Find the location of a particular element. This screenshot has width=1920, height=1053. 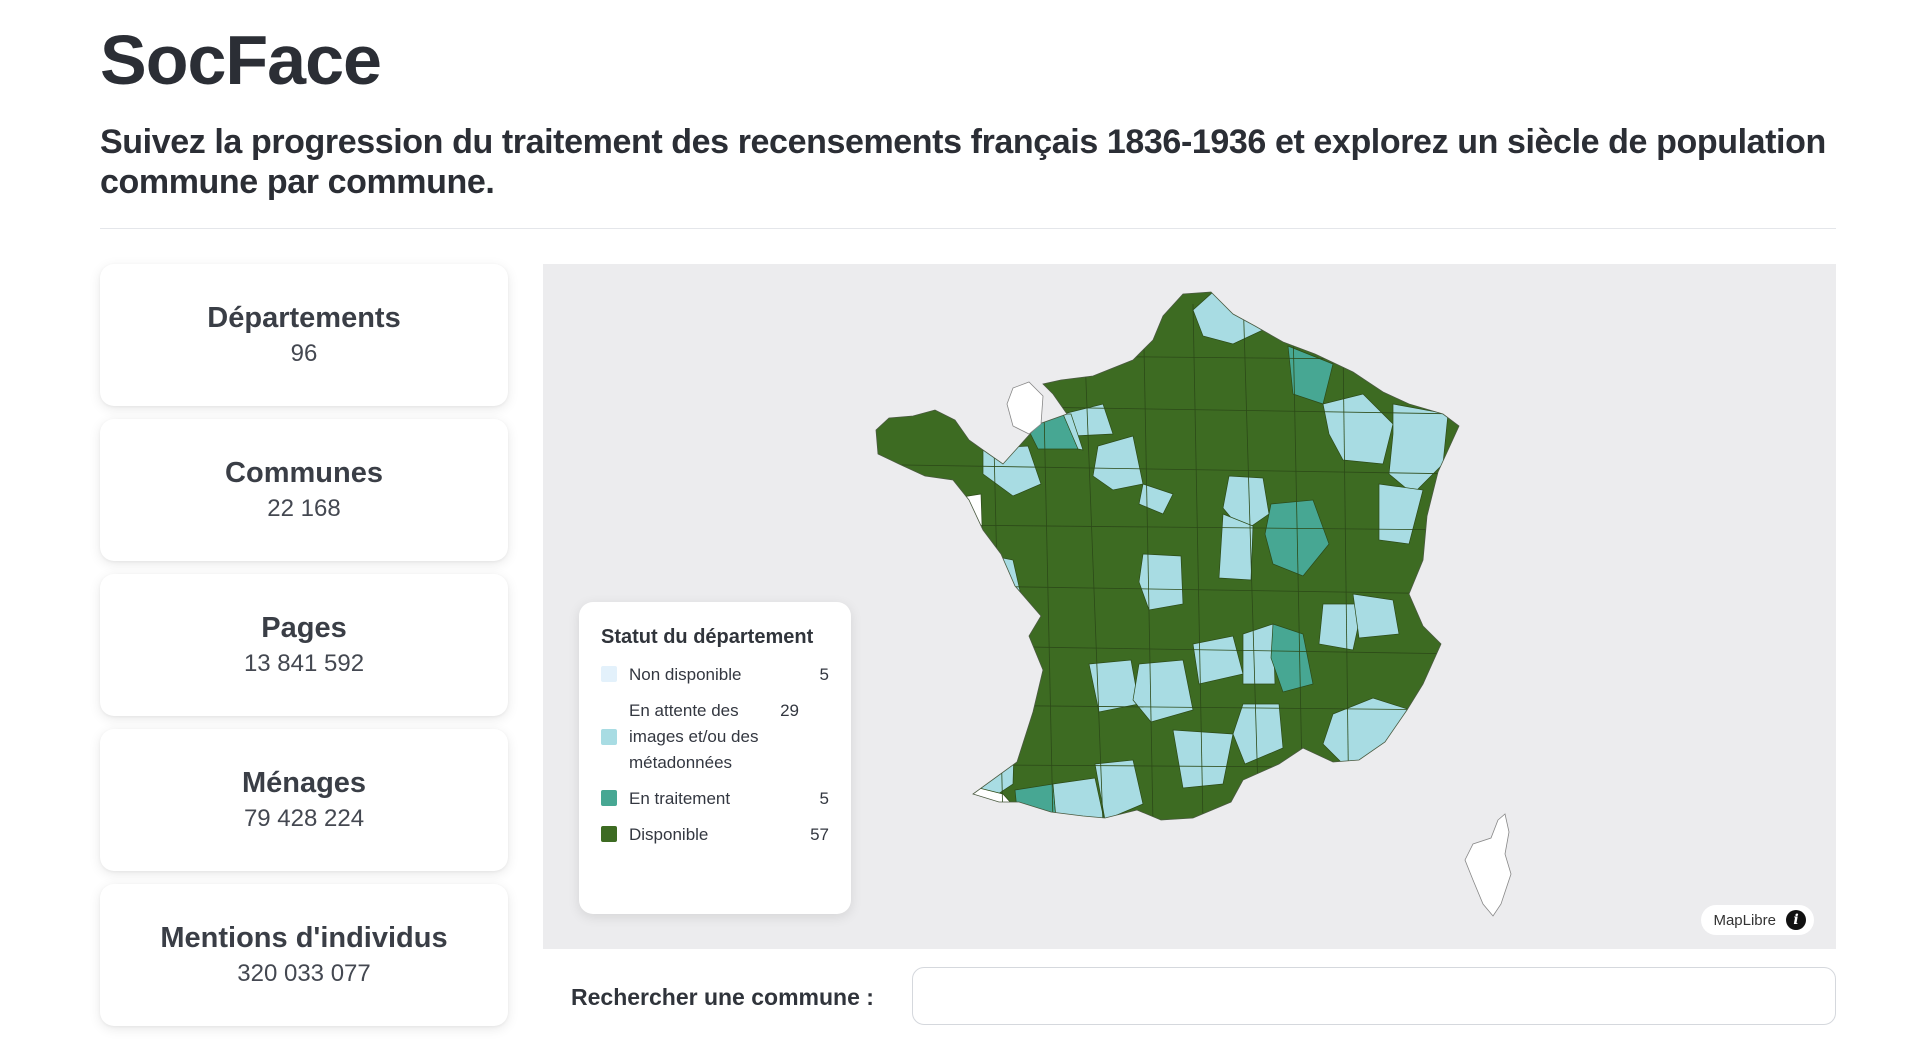

stat-card-pages: Pages 13 841 592 is located at coordinates (304, 645).